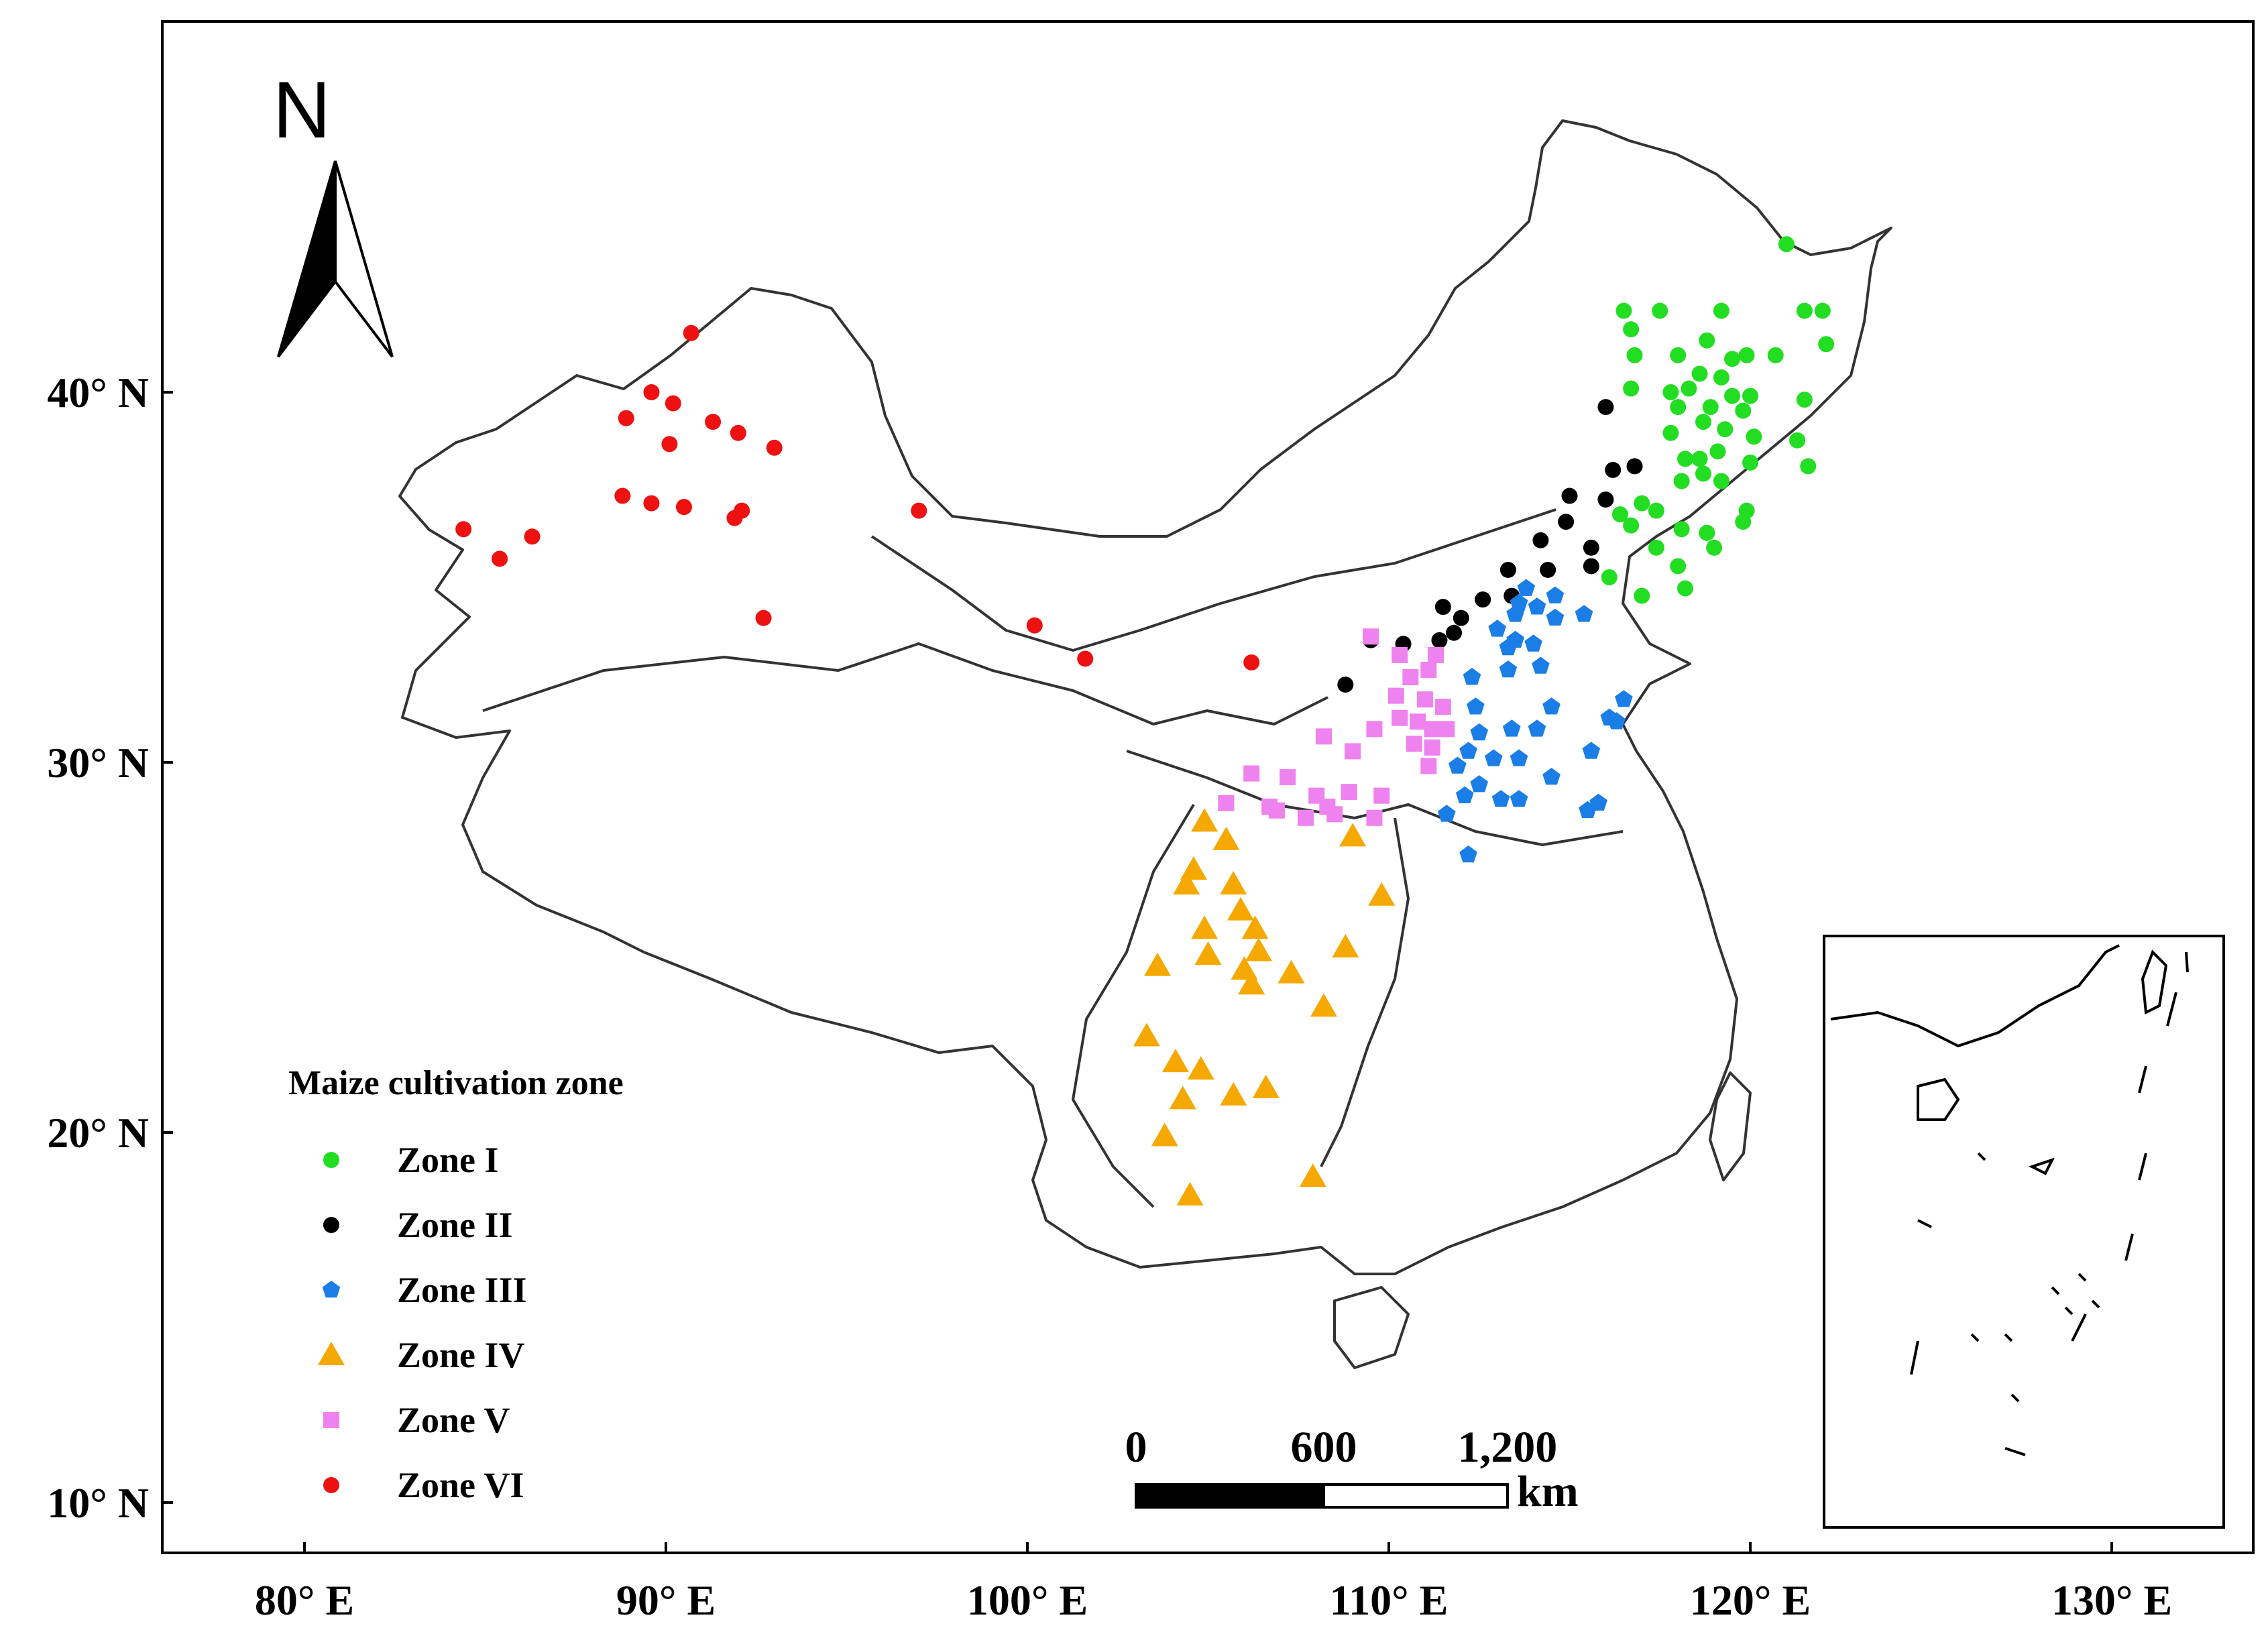 This screenshot has height=1636, width=2268. Describe the element at coordinates (905, 683) in the screenshot. I see `region-line-north` at that location.